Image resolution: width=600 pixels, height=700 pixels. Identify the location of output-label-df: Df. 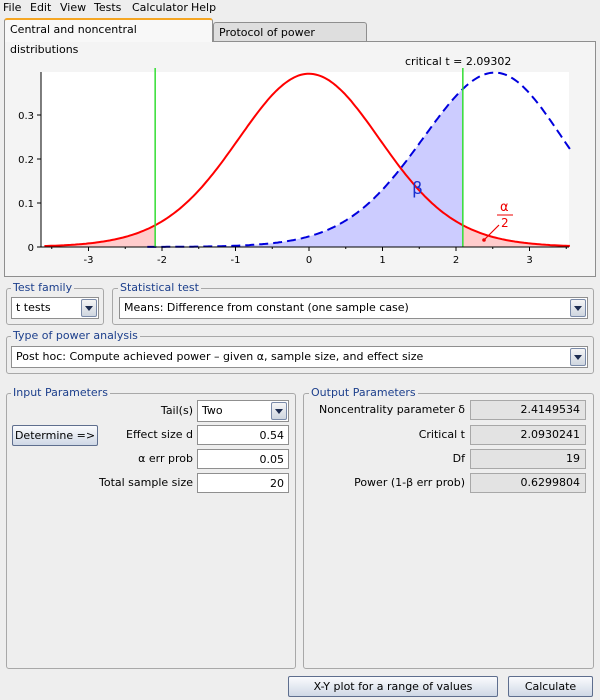
(458, 458).